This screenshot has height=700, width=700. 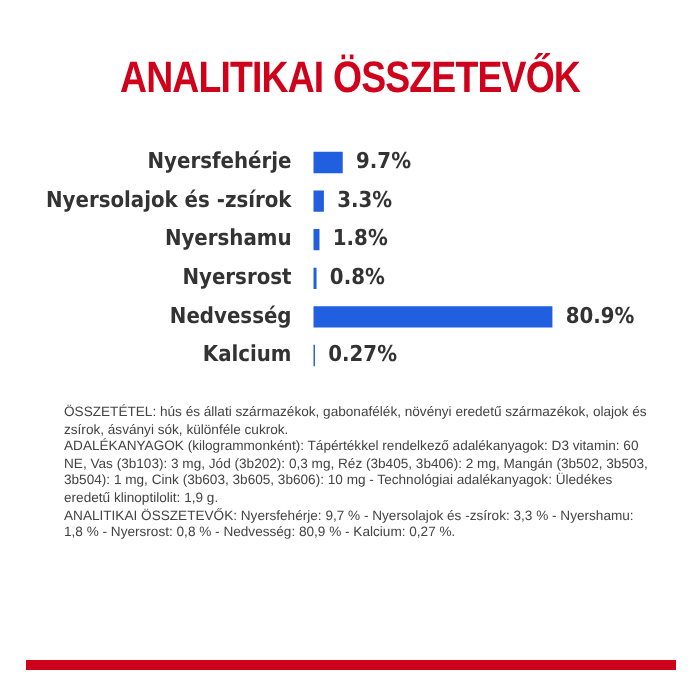 What do you see at coordinates (384, 161) in the screenshot?
I see `data-label: 9.7%` at bounding box center [384, 161].